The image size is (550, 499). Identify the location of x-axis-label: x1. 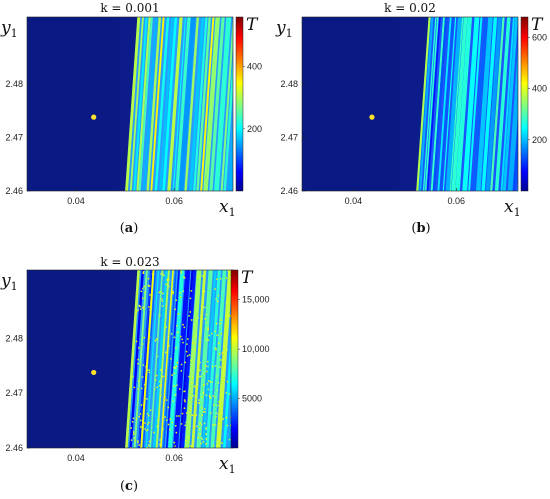
(227, 208).